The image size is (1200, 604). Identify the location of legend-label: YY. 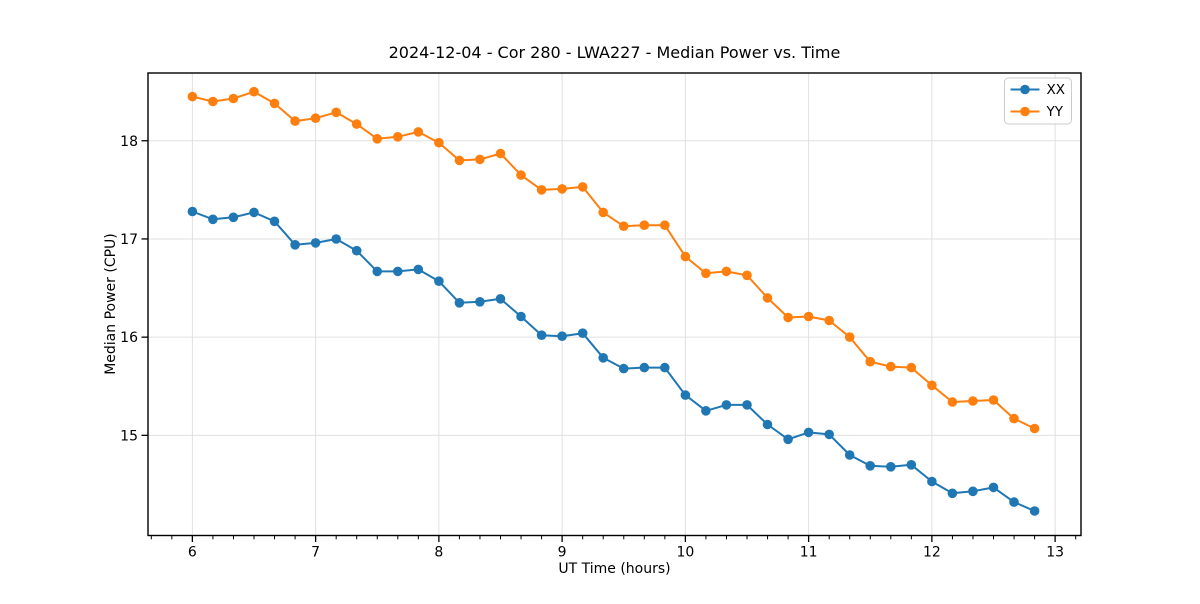
(1055, 112).